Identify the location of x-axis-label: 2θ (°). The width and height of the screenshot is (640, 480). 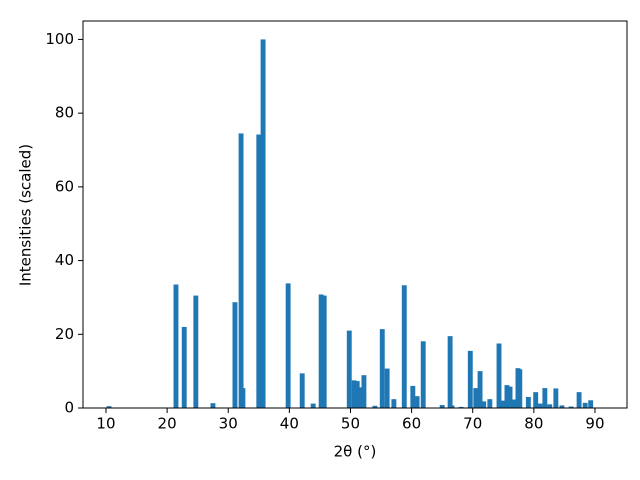
(355, 452).